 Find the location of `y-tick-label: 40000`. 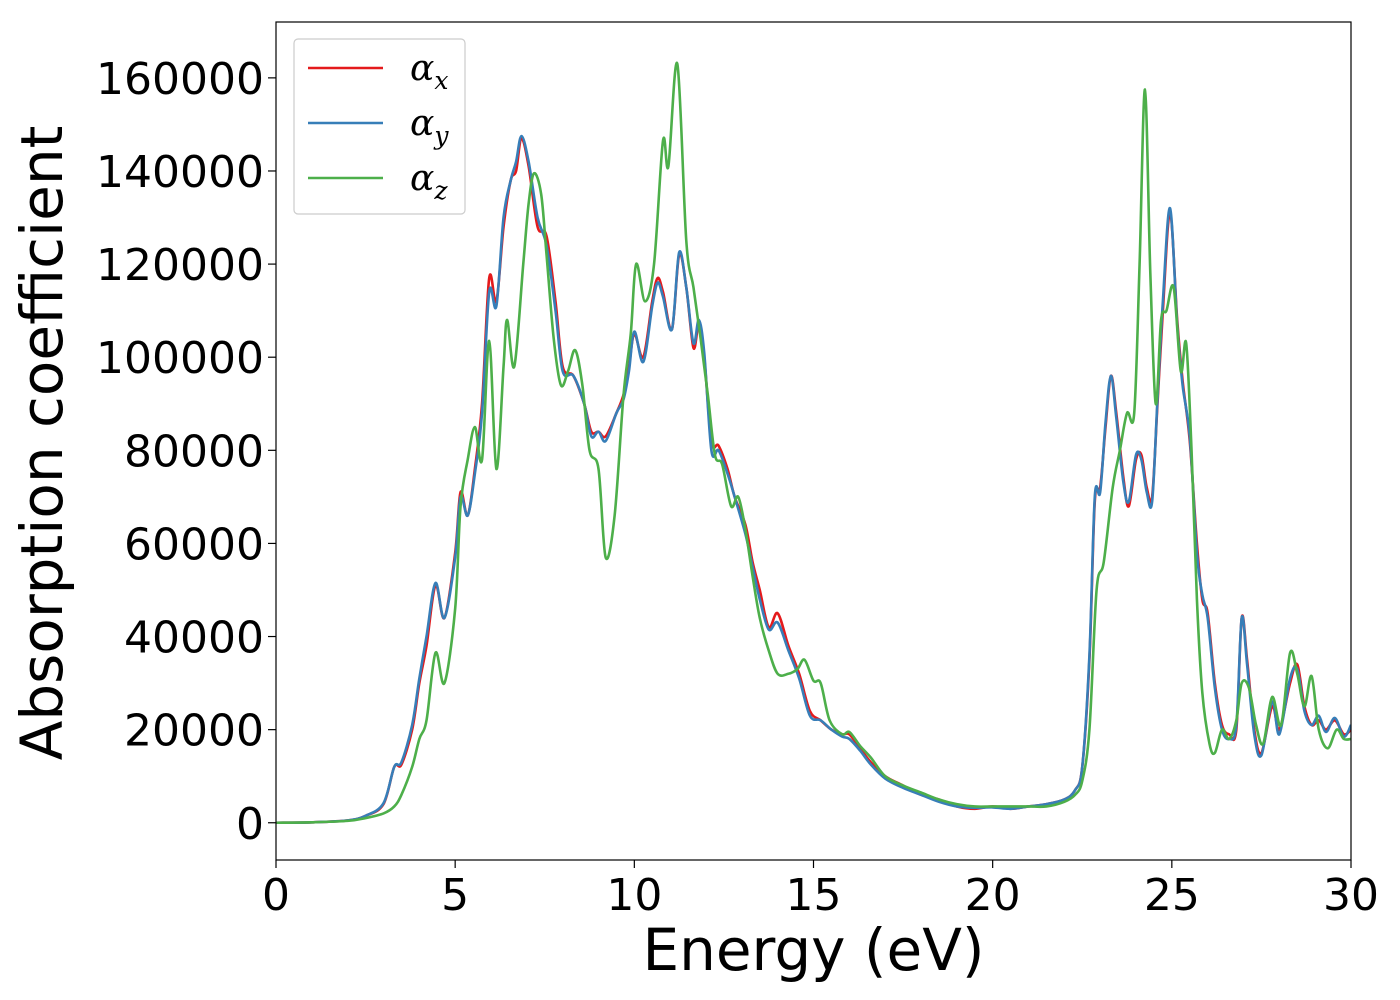

y-tick-label: 40000 is located at coordinates (194, 638).